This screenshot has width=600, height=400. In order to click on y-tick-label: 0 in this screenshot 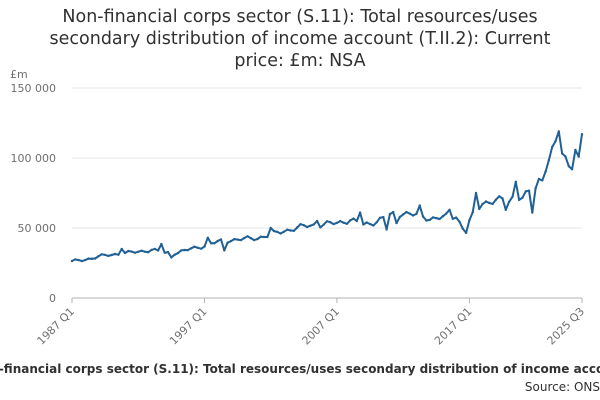, I will do `click(52, 298)`.